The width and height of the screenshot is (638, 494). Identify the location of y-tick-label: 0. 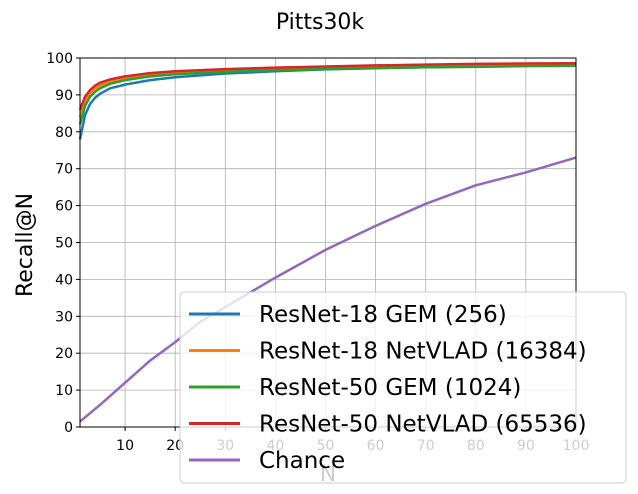
(68, 428).